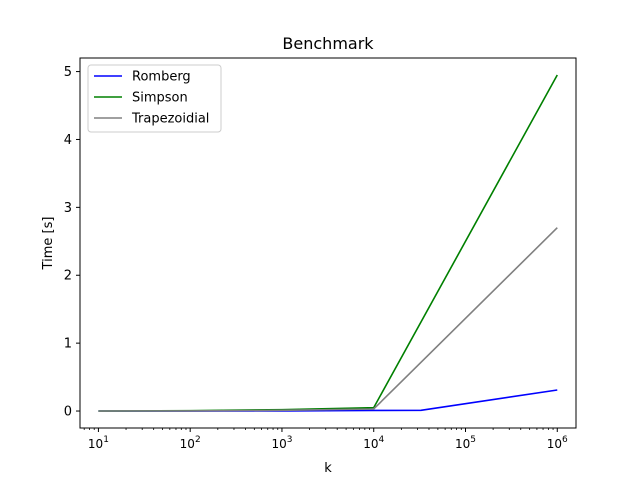  I want to click on y-tick-label: 1, so click(68, 344).